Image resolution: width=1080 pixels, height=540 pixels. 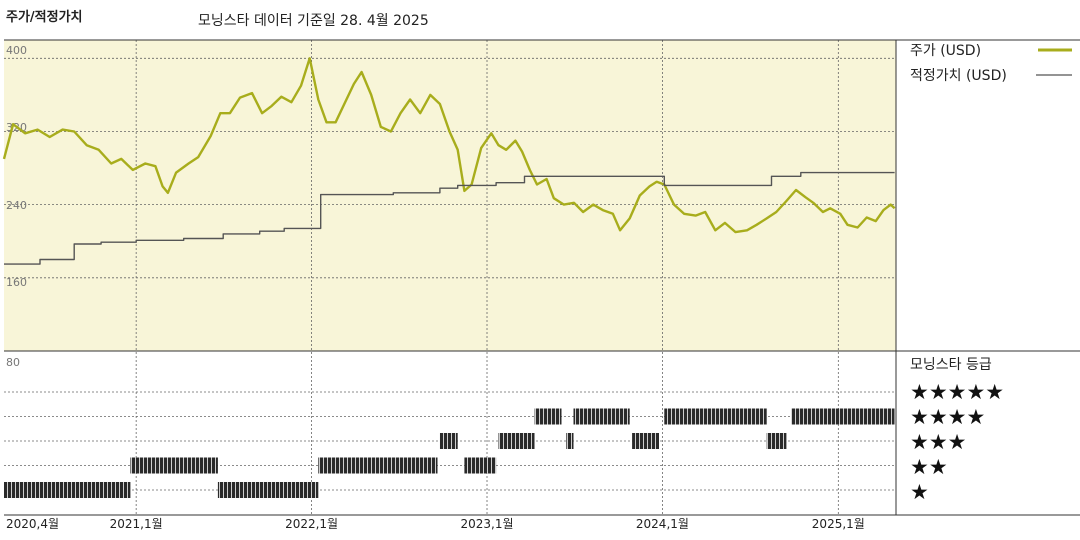 I want to click on x-tick-label: 2024,1월, so click(x=662, y=524).